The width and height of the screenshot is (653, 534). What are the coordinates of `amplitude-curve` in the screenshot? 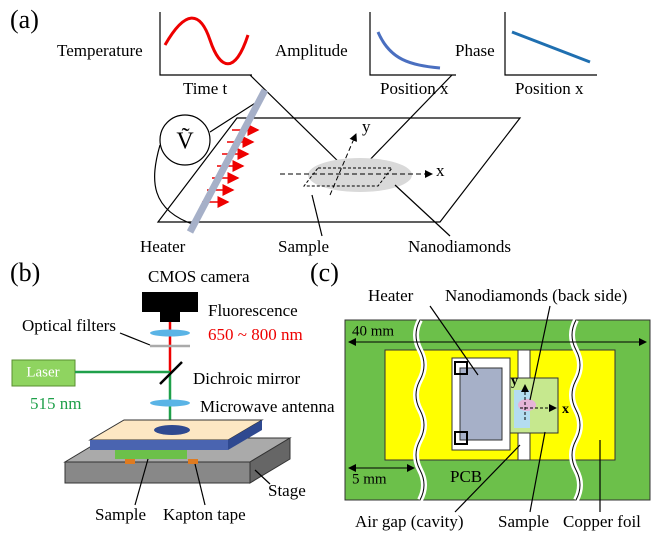 It's located at (408, 50).